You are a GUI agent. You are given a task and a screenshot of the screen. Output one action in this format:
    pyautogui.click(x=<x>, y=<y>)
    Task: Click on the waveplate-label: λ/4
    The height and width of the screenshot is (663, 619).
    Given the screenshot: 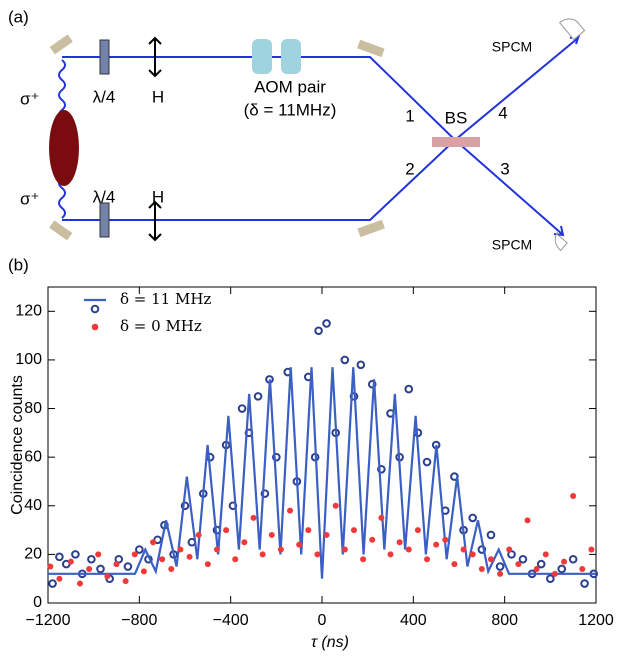 What is the action you would take?
    pyautogui.click(x=104, y=96)
    